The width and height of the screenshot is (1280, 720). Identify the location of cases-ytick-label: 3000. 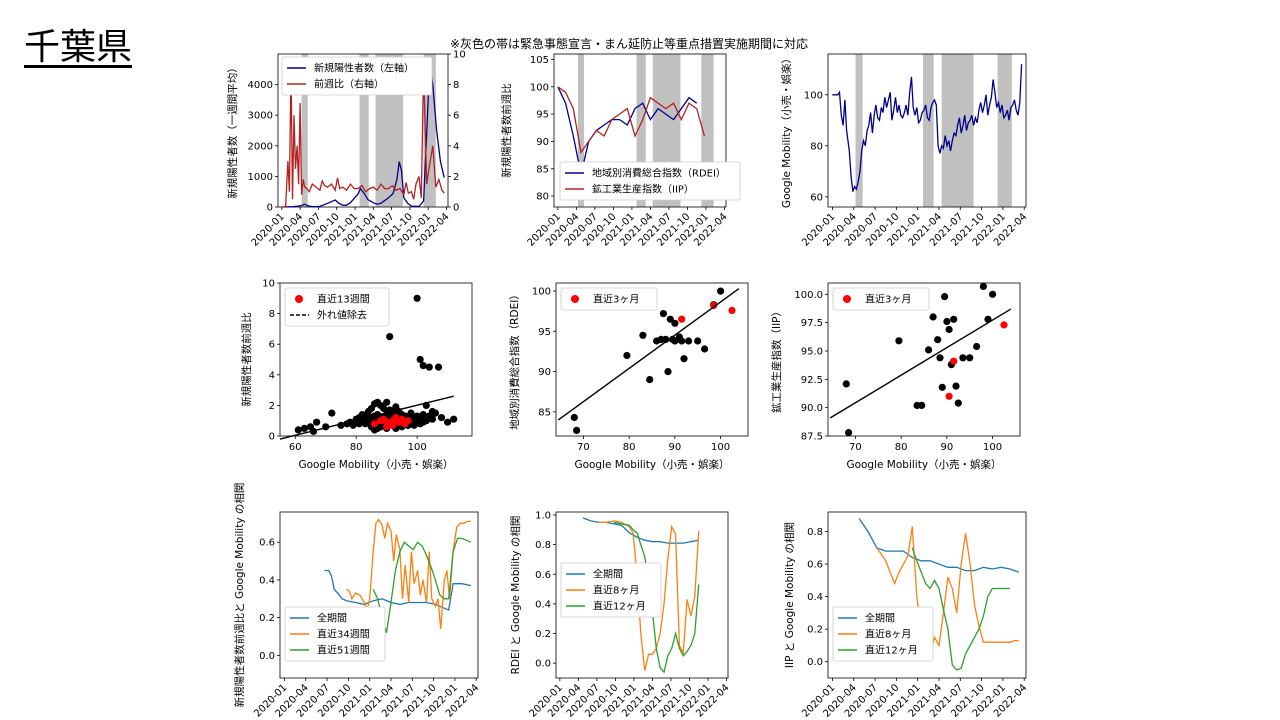
(260, 116).